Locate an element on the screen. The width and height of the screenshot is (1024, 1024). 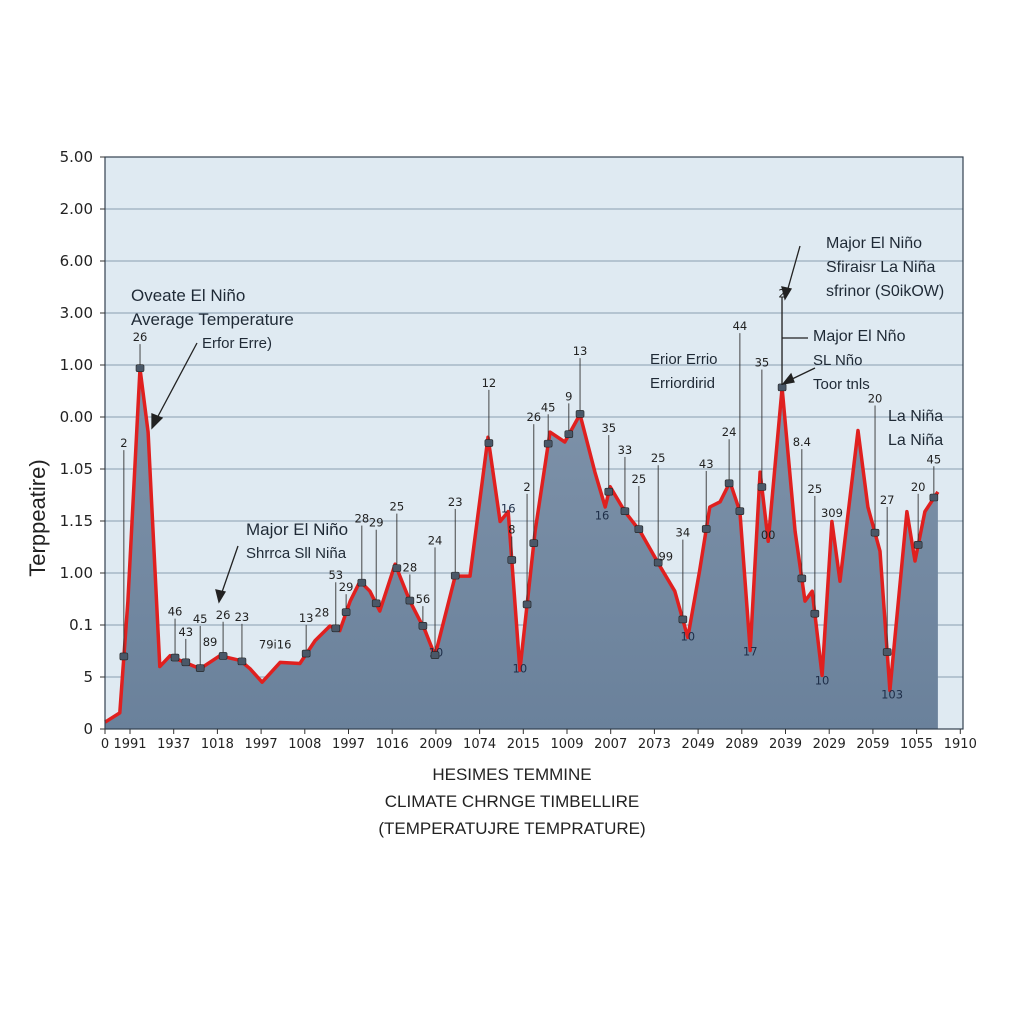
annotation-line: sfrinor (S0ikOW) is located at coordinates (885, 291).